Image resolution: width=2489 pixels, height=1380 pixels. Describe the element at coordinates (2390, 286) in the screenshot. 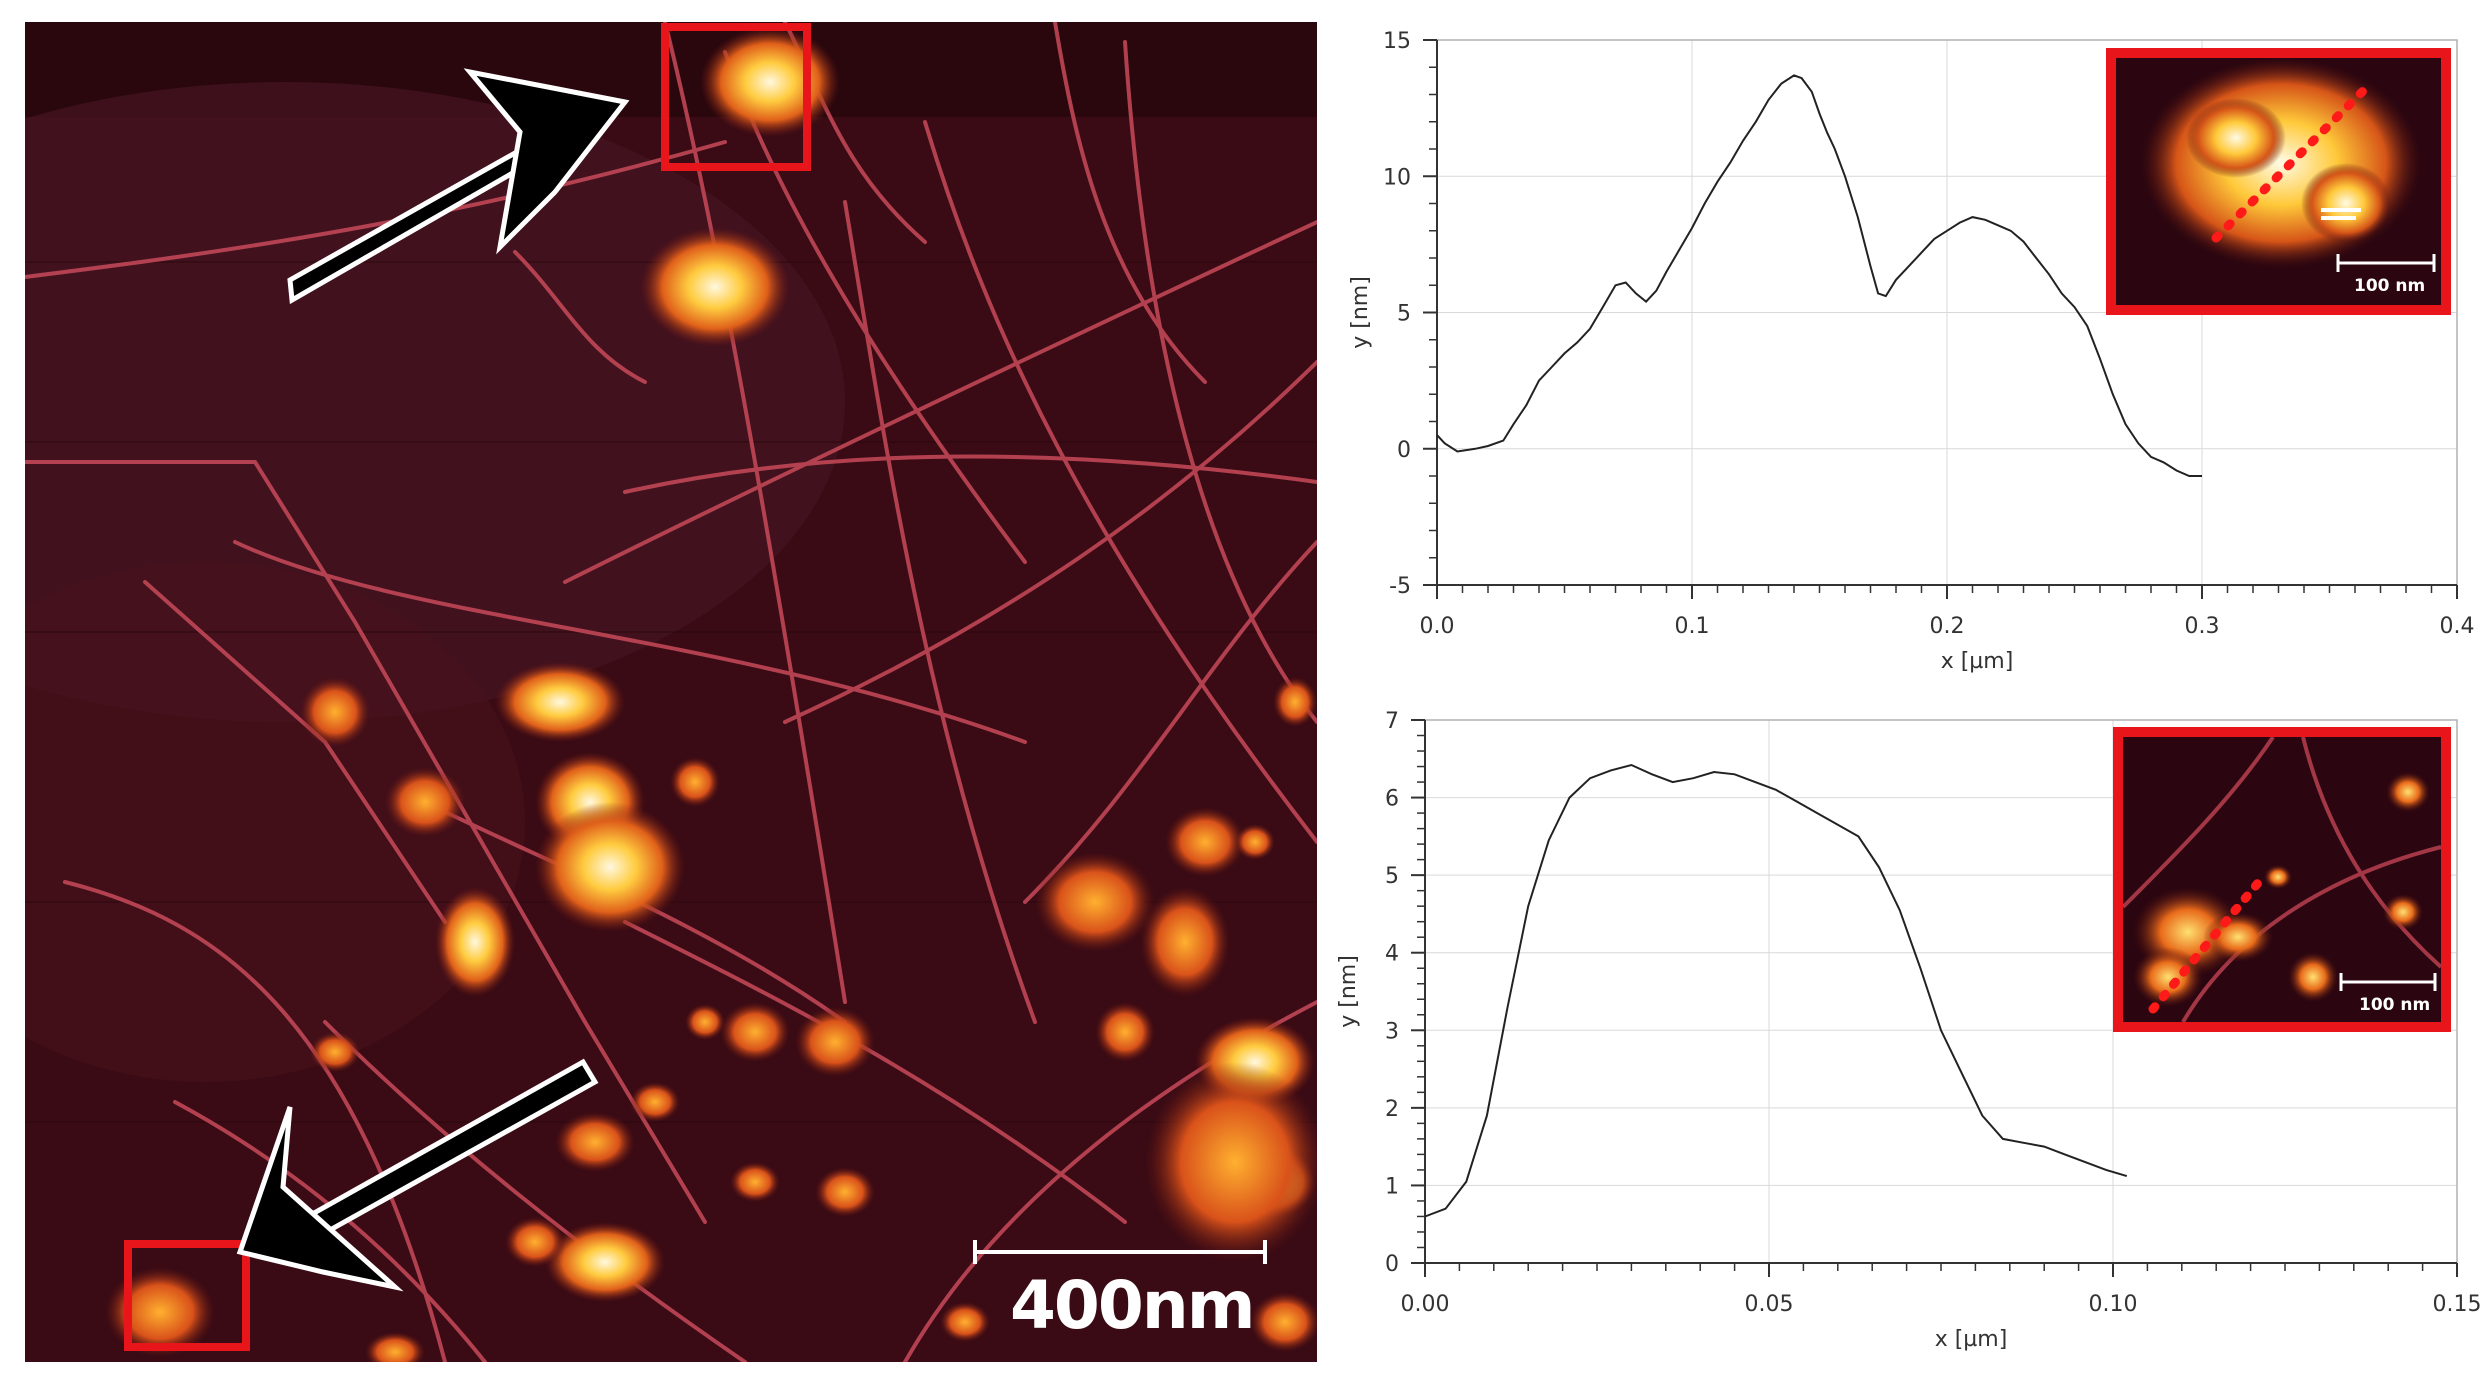

I see `inset-top-scale-label: 100 nm` at that location.